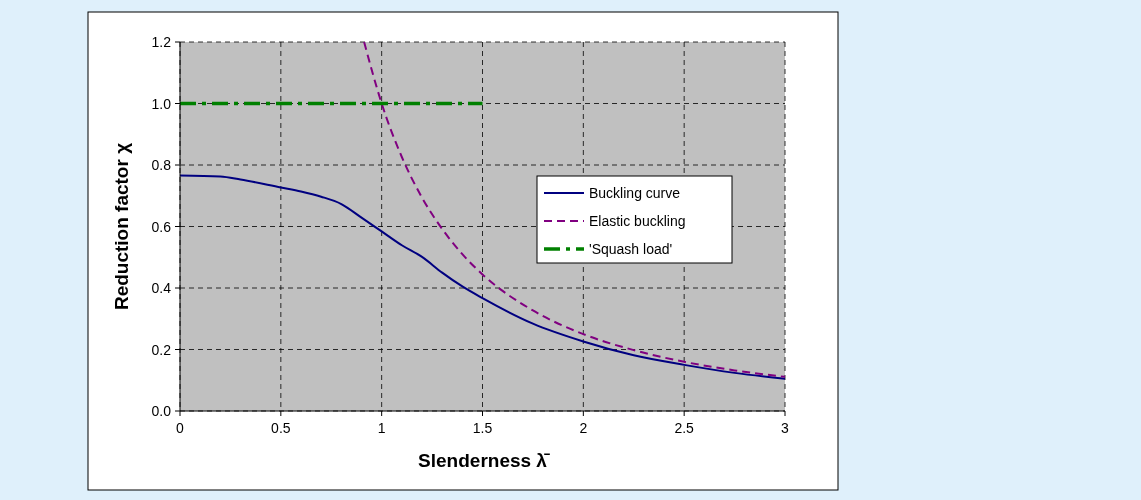 Image resolution: width=1141 pixels, height=500 pixels. I want to click on y-tick-label: 1.2, so click(161, 42).